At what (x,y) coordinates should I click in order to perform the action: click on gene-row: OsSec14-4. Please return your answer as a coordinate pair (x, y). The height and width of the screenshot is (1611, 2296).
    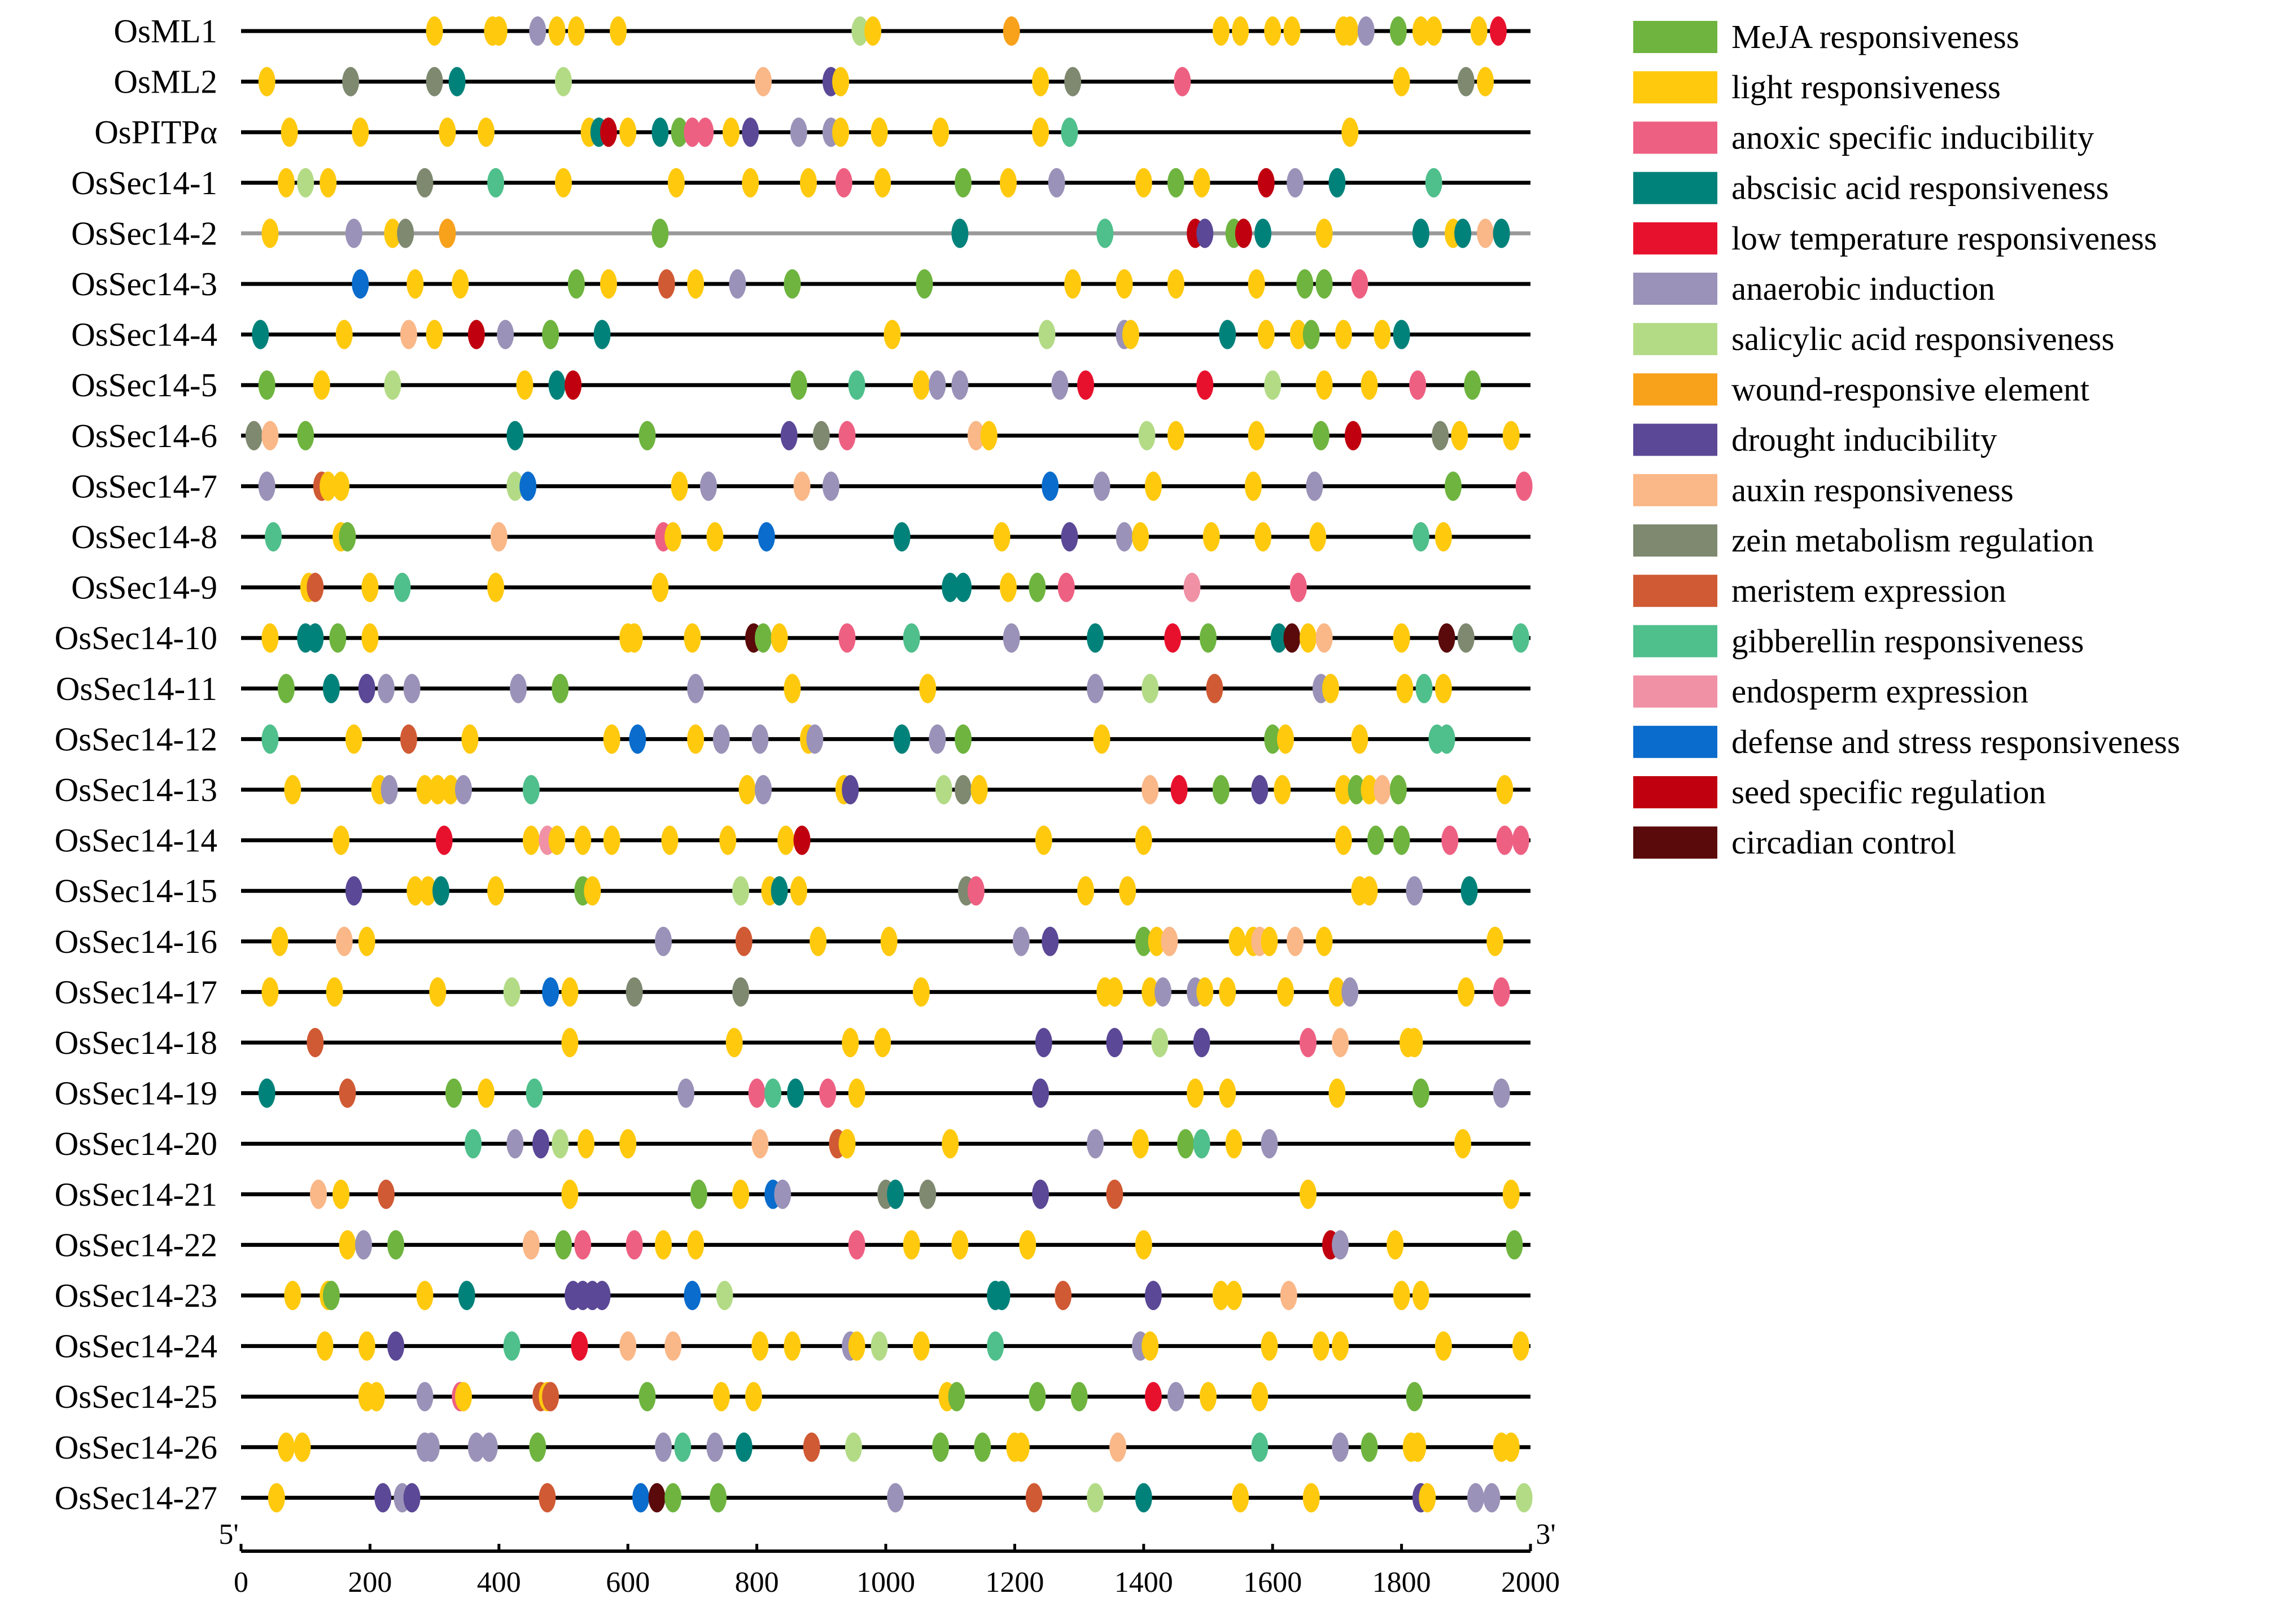
    Looking at the image, I should click on (800, 334).